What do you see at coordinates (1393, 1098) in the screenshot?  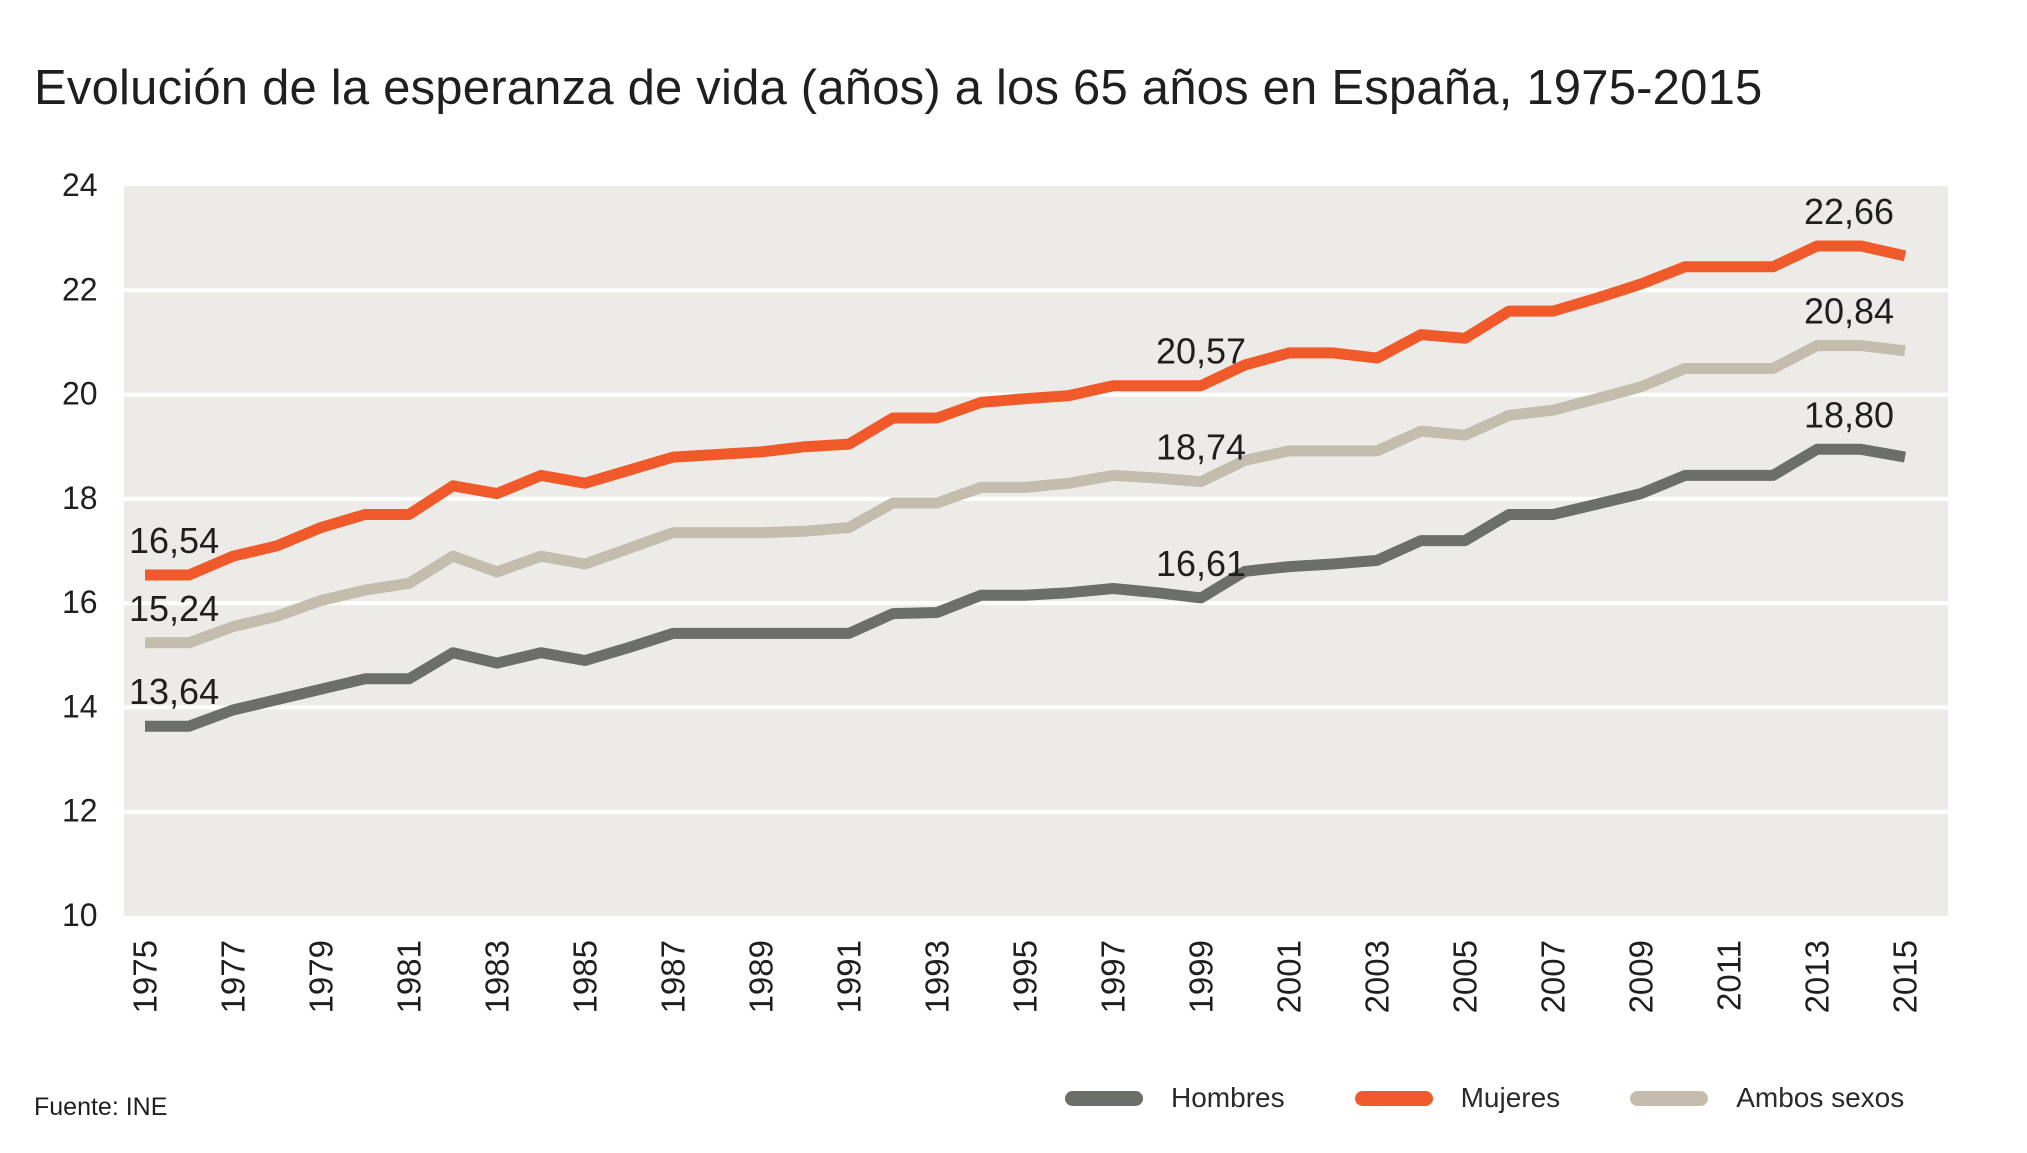 I see `legend-swatch-mujeres` at bounding box center [1393, 1098].